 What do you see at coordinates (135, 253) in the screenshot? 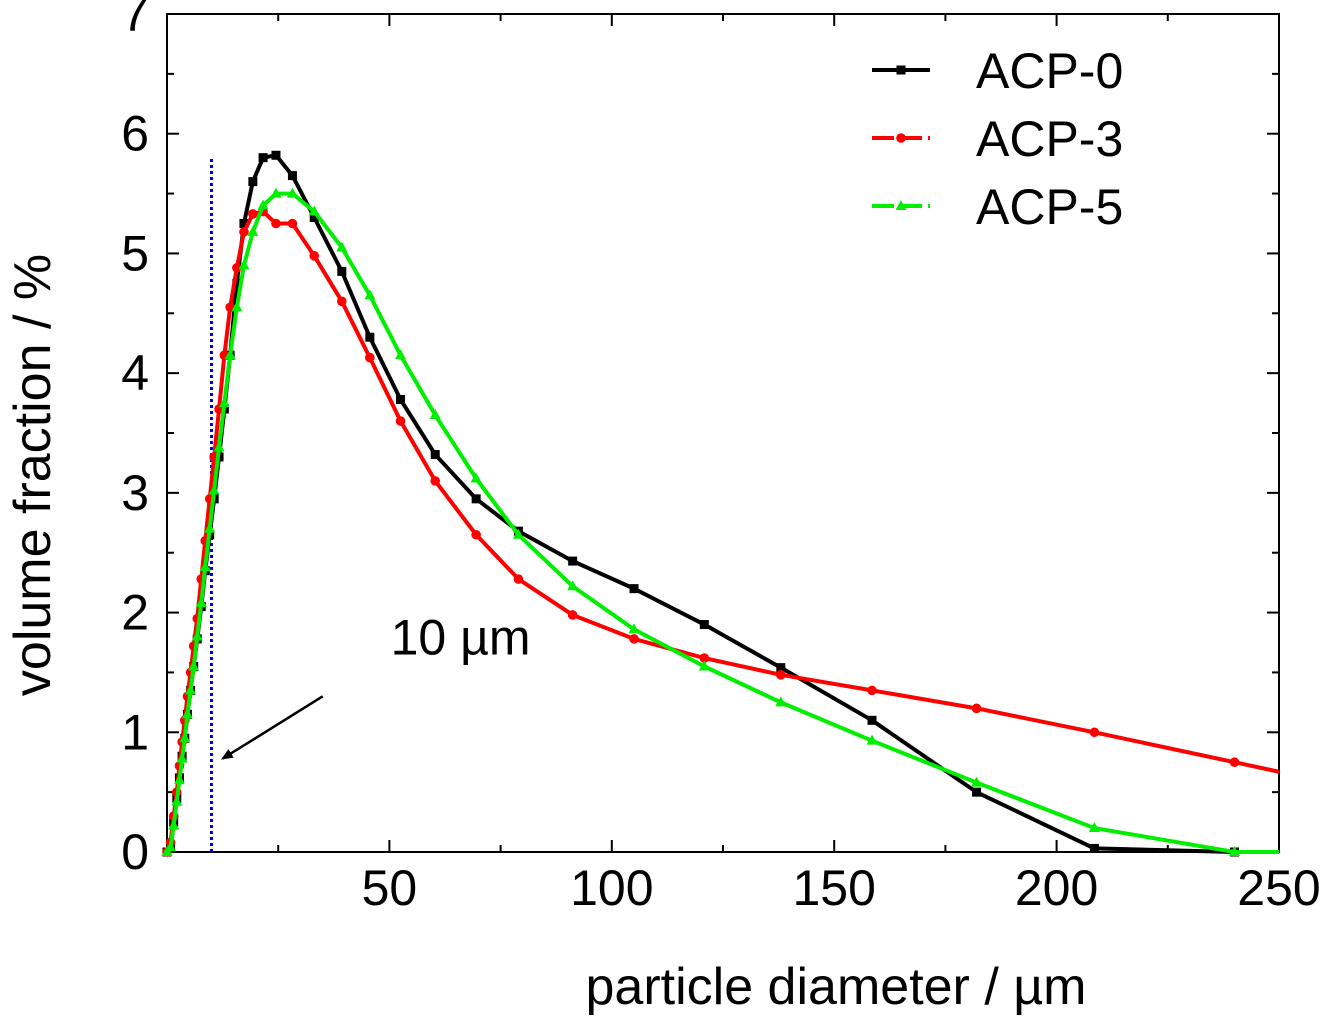
I see `y-tick-label: 5` at bounding box center [135, 253].